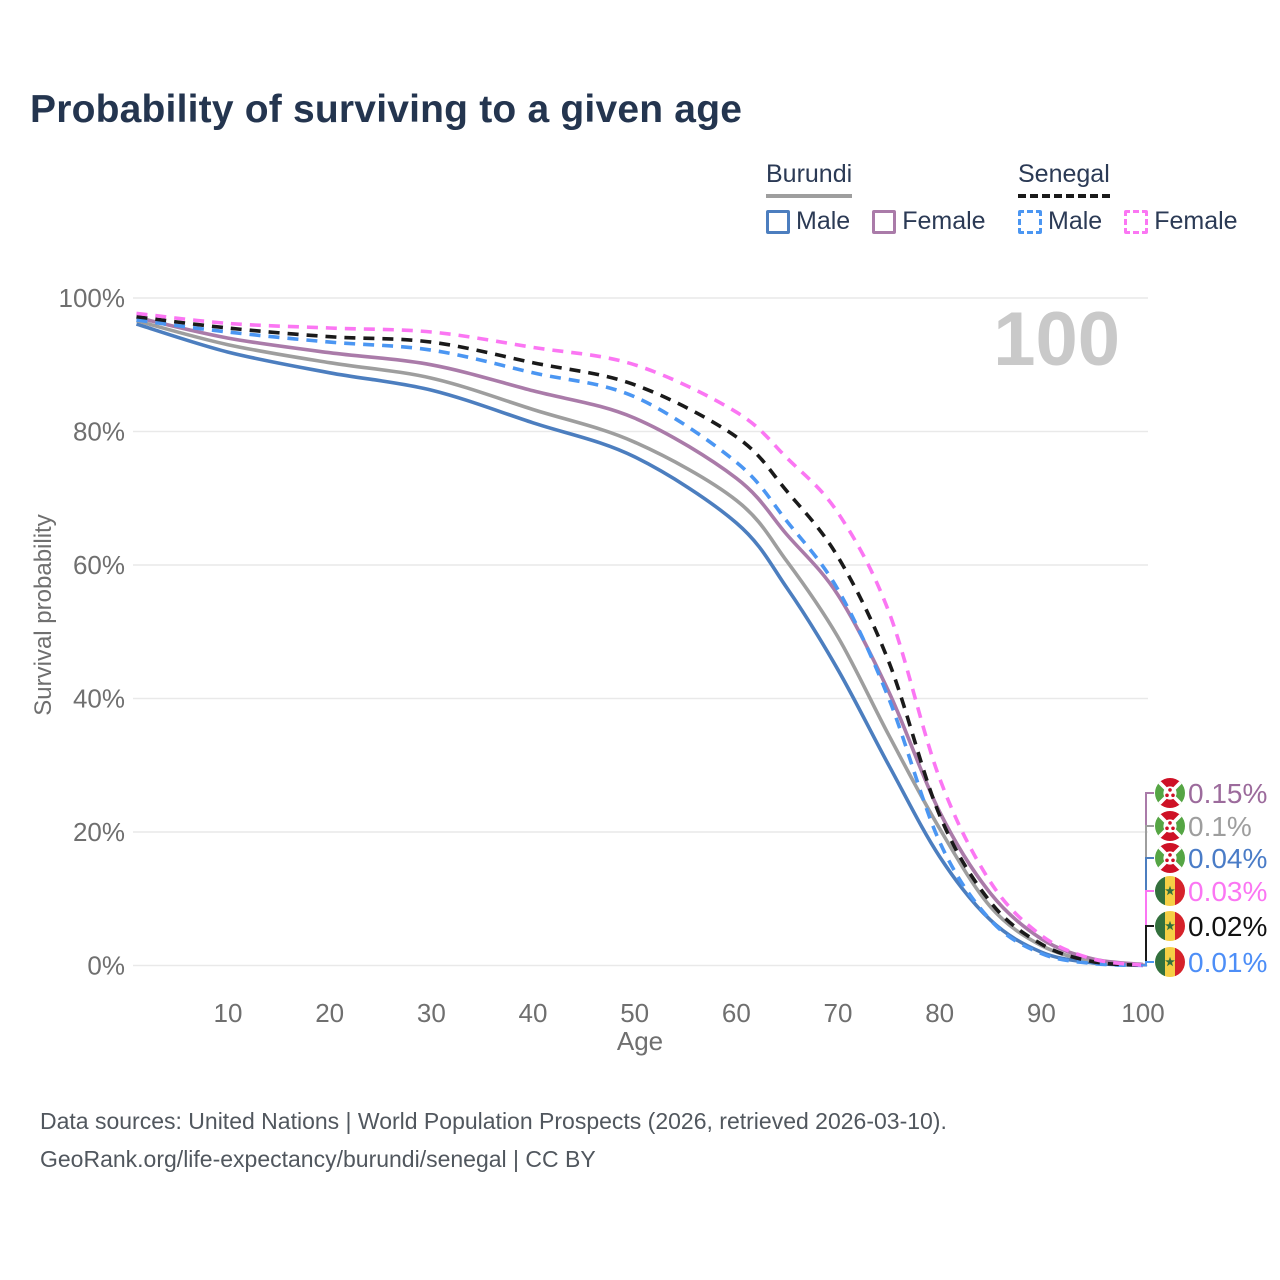 This screenshot has height=1280, width=1280. Describe the element at coordinates (778, 221) in the screenshot. I see `checkbox-burundi-male` at that location.